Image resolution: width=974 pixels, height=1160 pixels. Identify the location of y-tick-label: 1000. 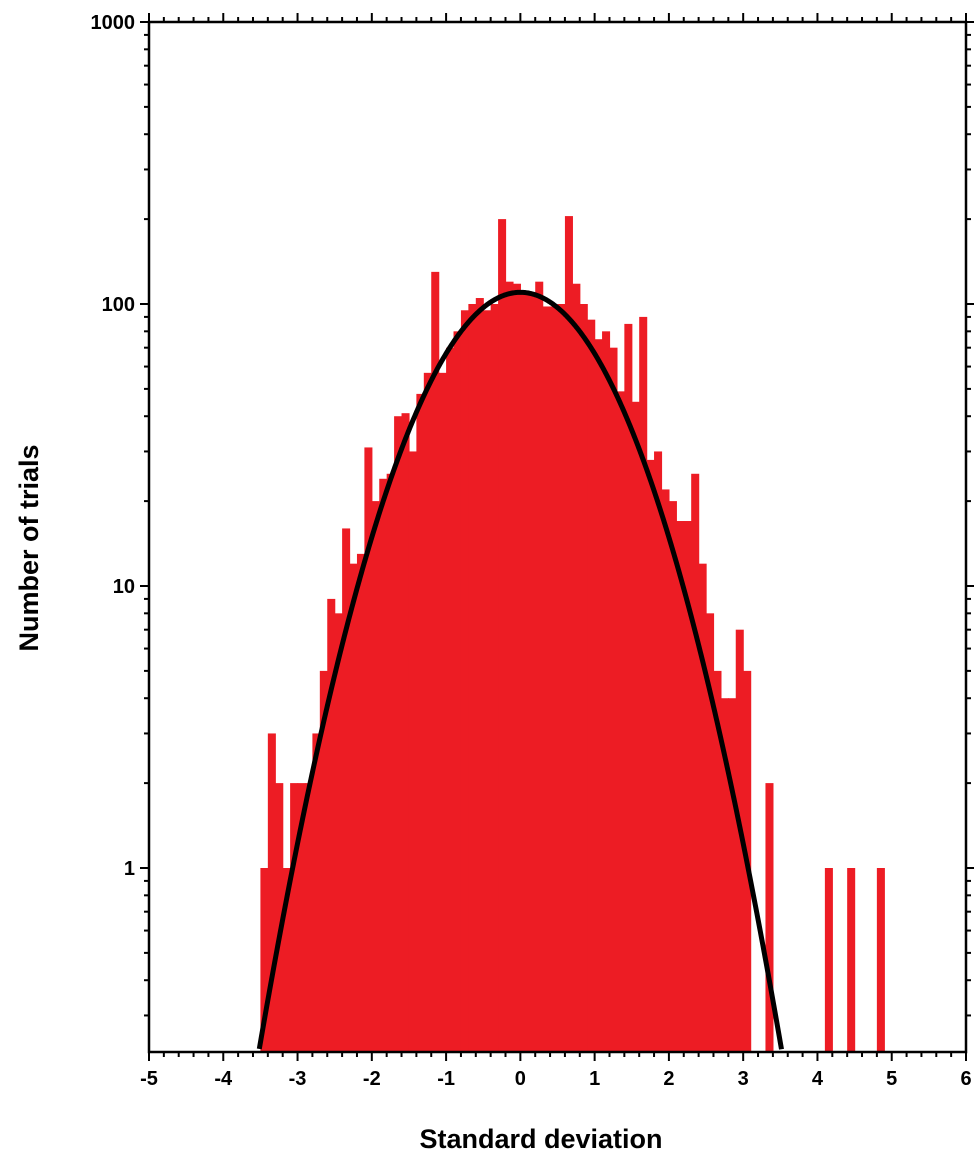
(113, 23).